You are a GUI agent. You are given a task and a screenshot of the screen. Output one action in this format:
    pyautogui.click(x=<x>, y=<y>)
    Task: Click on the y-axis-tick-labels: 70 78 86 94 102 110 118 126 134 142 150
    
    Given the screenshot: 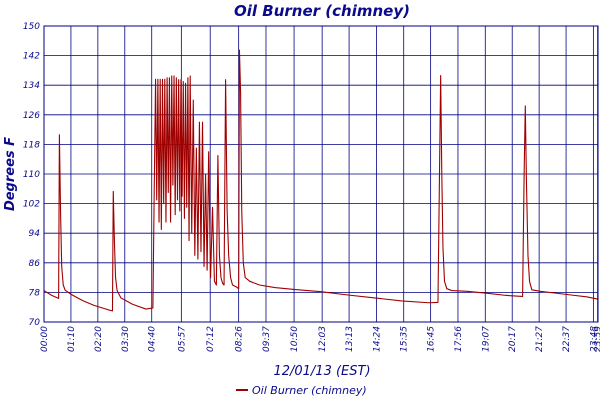 What is the action you would take?
    pyautogui.click(x=31, y=175)
    